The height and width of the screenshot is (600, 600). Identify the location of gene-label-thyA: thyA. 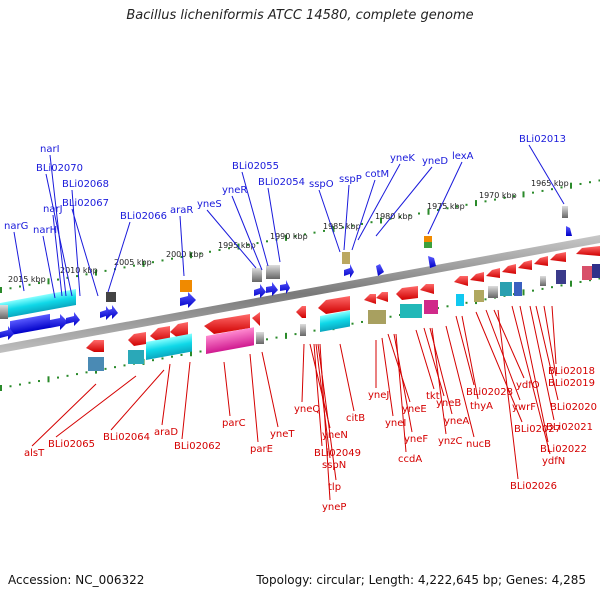
(481, 406).